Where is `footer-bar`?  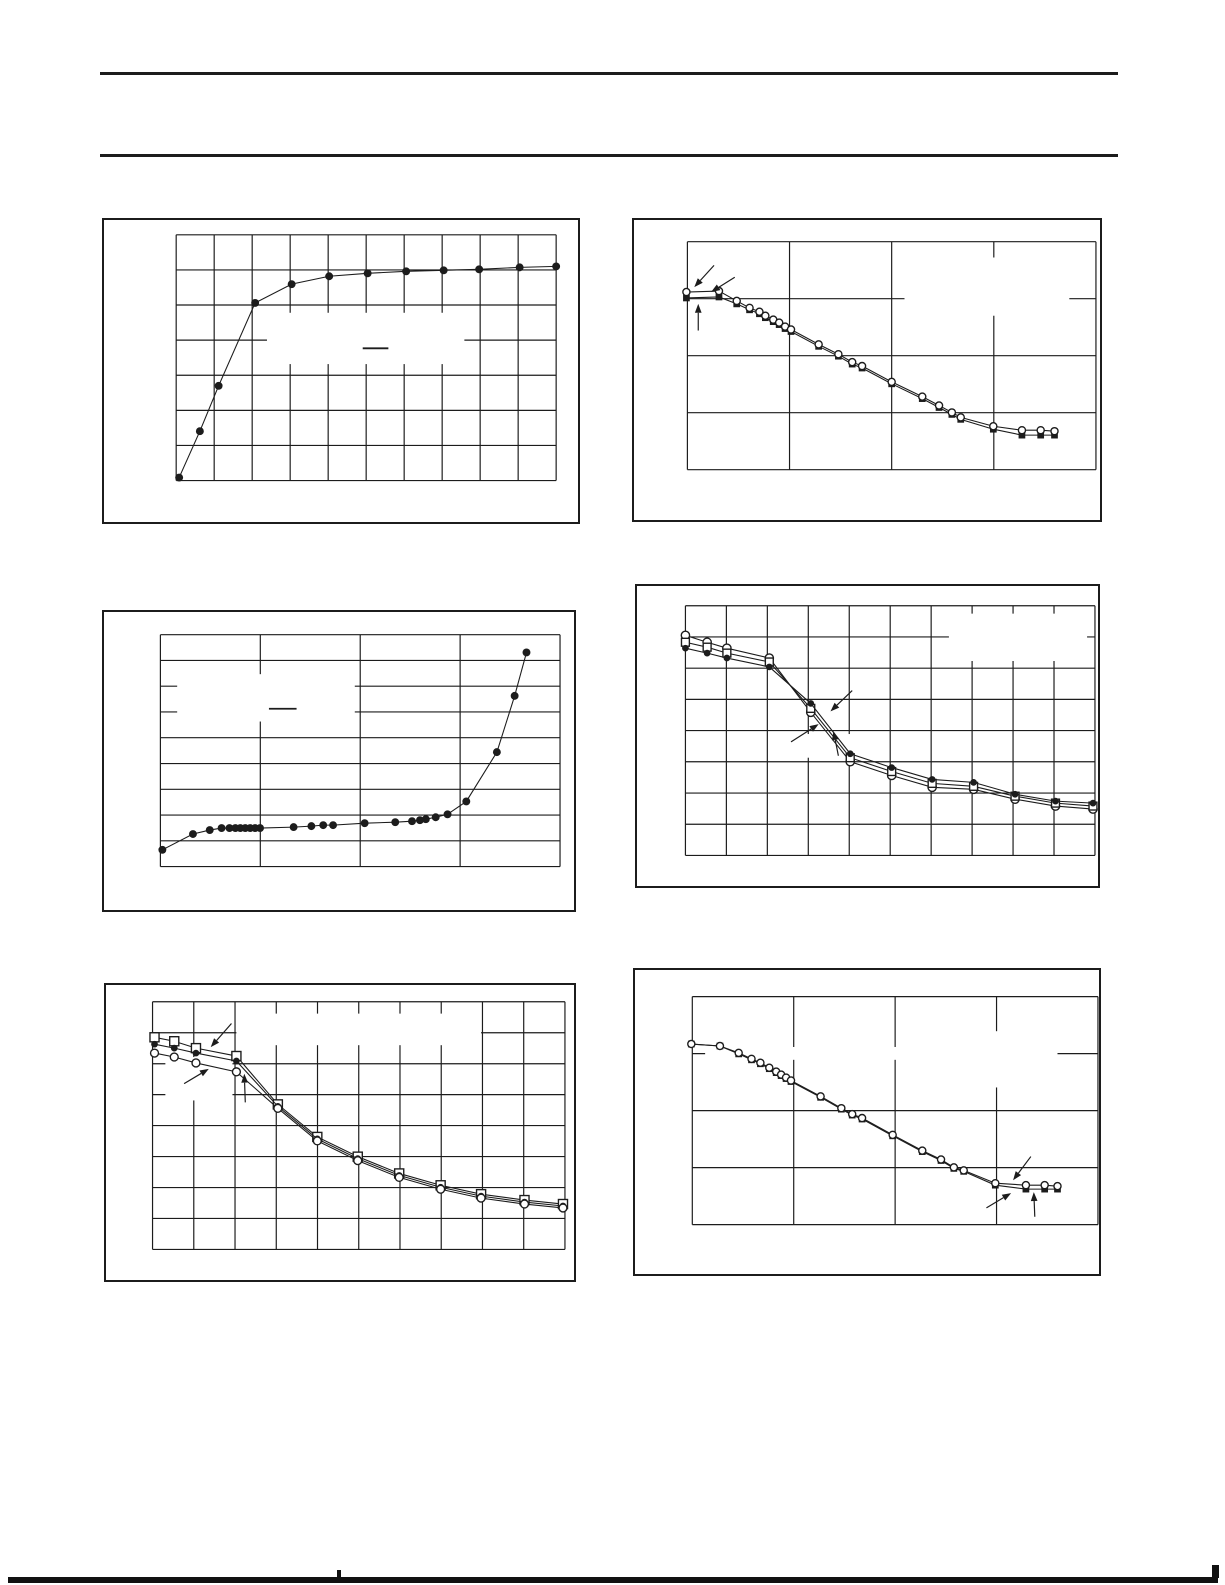 footer-bar is located at coordinates (613, 1580).